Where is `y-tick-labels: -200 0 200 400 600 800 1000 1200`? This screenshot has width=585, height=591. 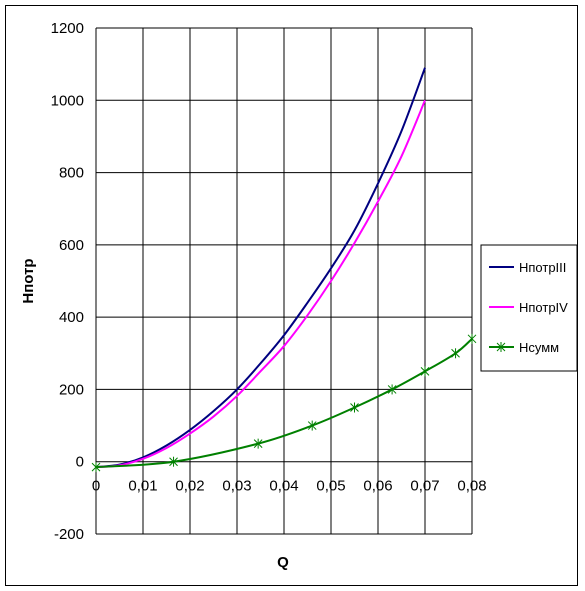
y-tick-labels: -200 0 200 400 600 800 1000 1200 is located at coordinates (67, 281).